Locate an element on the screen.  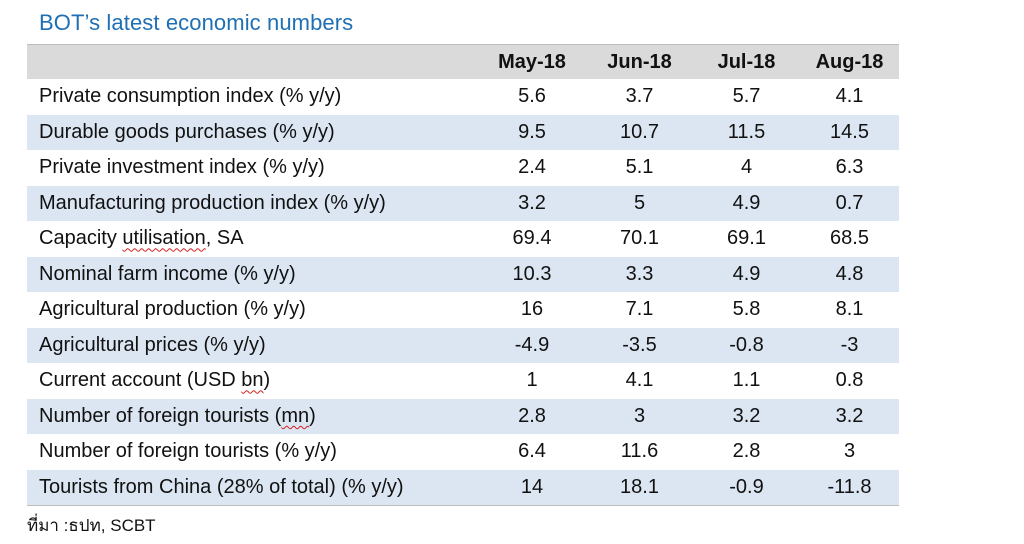
row-label-text: Private investment index (% y/y) is located at coordinates (182, 167).